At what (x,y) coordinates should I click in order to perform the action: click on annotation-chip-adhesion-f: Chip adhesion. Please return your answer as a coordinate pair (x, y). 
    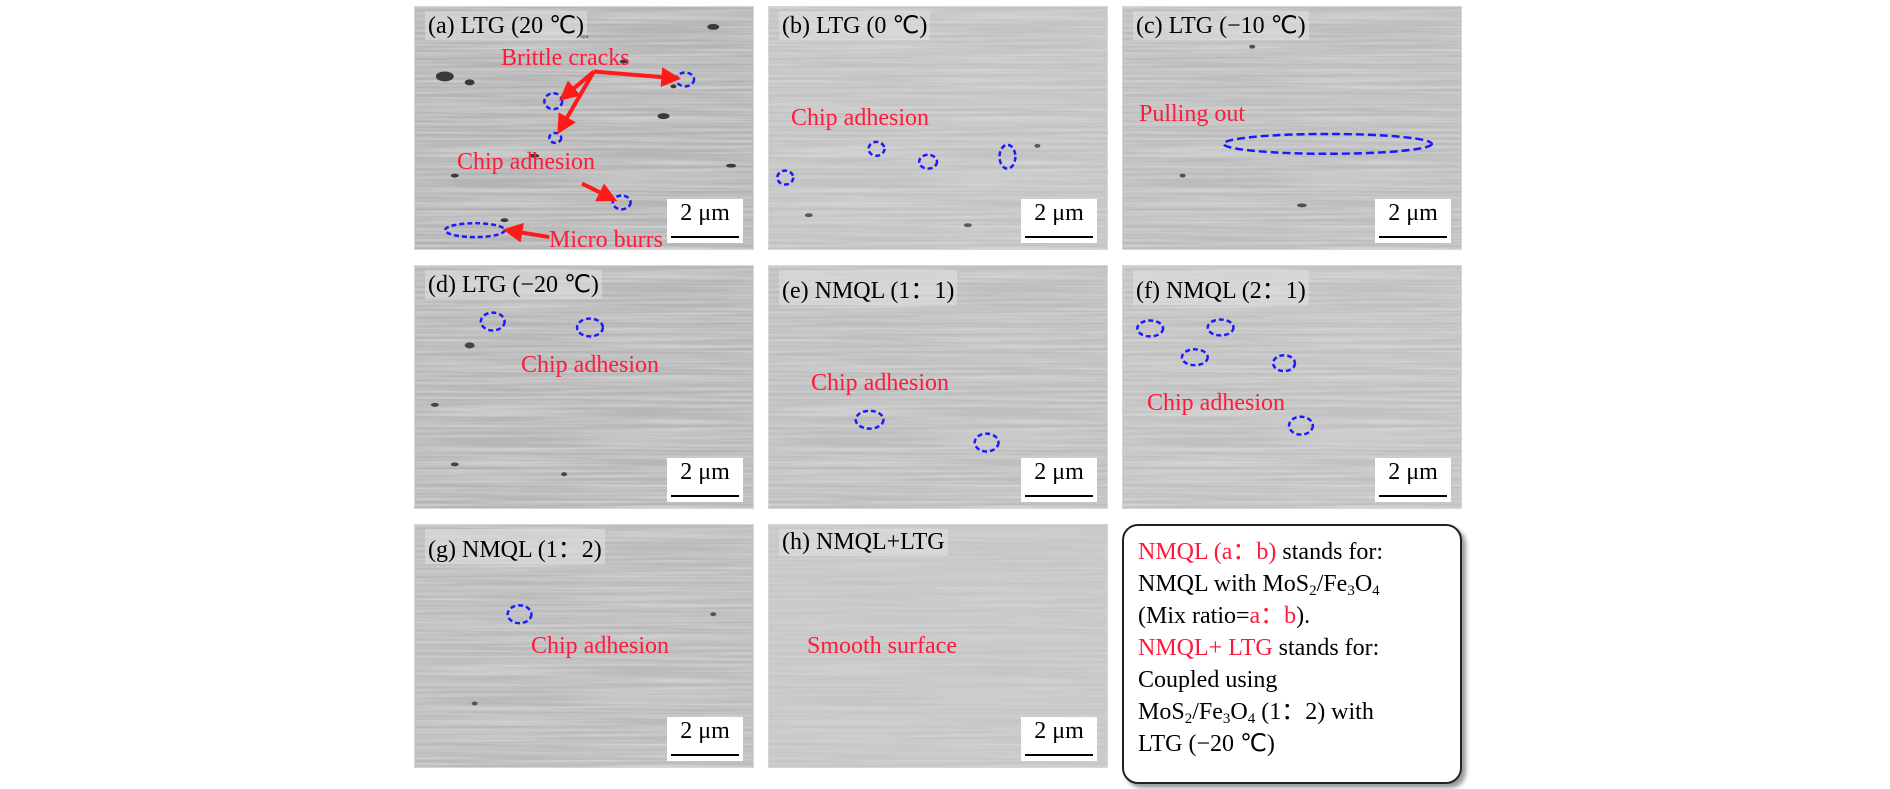
    Looking at the image, I should click on (1216, 403).